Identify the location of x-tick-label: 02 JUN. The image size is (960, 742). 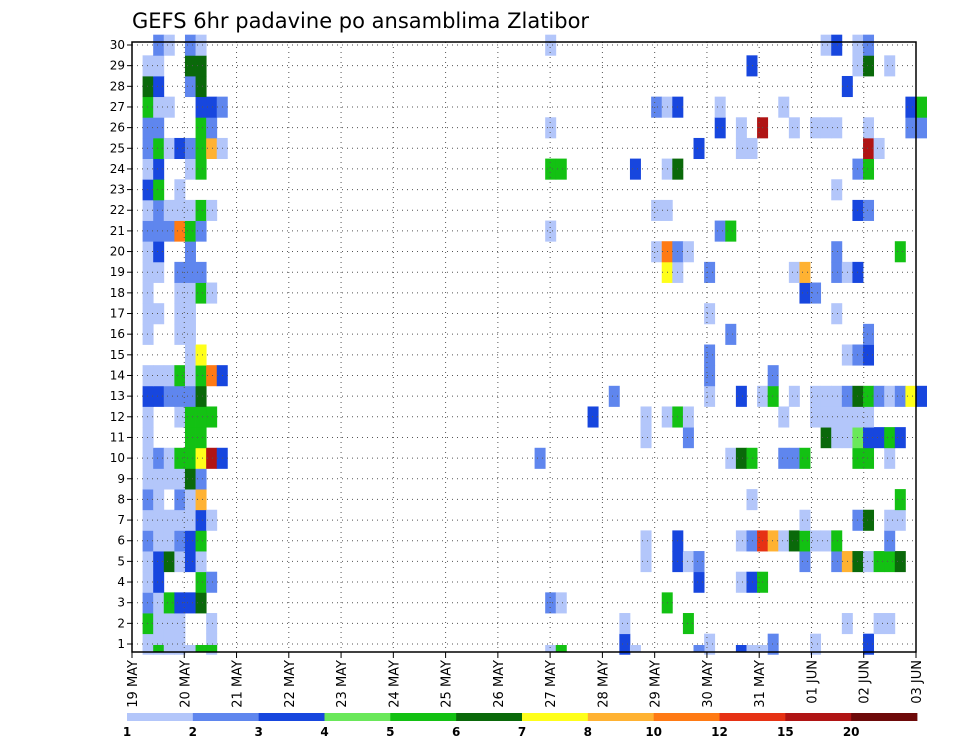
(865, 682).